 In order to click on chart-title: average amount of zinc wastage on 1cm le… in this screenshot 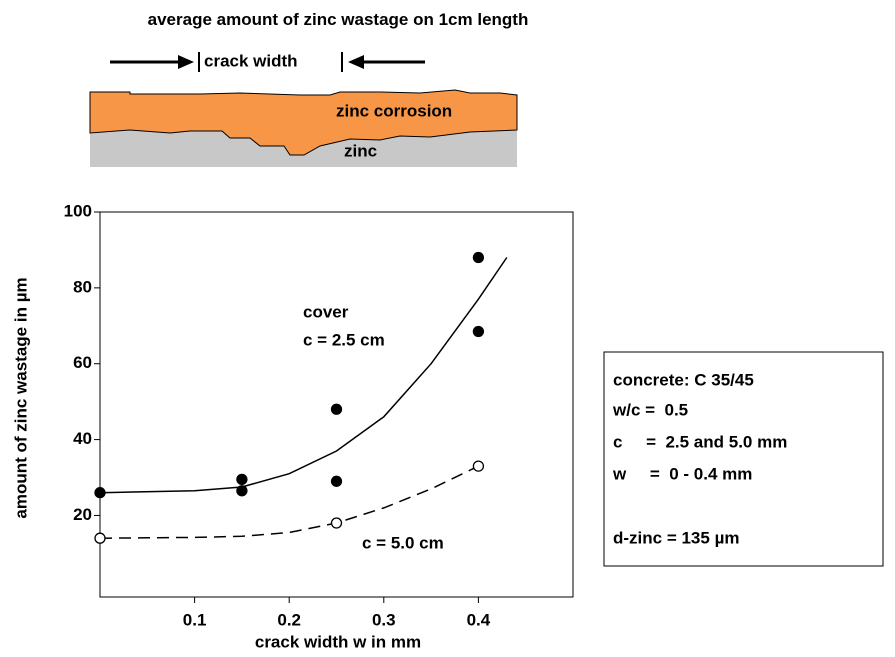, I will do `click(338, 19)`.